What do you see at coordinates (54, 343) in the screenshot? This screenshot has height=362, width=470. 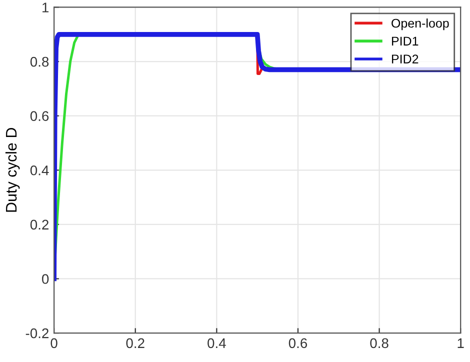 I see `x-tick-label: 0` at bounding box center [54, 343].